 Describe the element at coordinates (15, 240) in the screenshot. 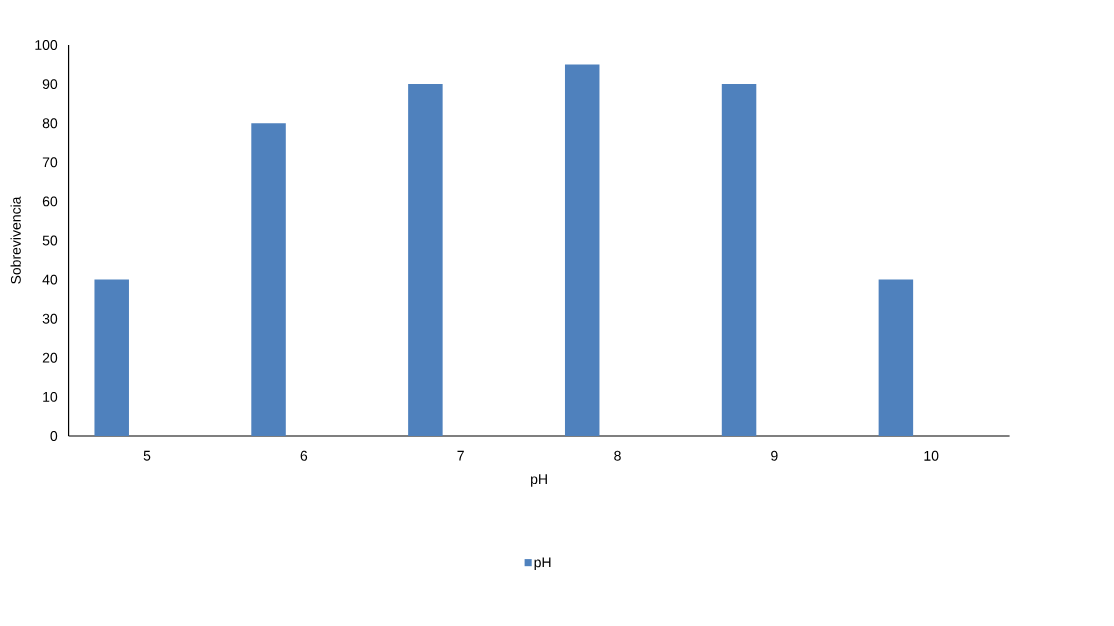

I see `y-axis-title: Sobrevivencia` at that location.